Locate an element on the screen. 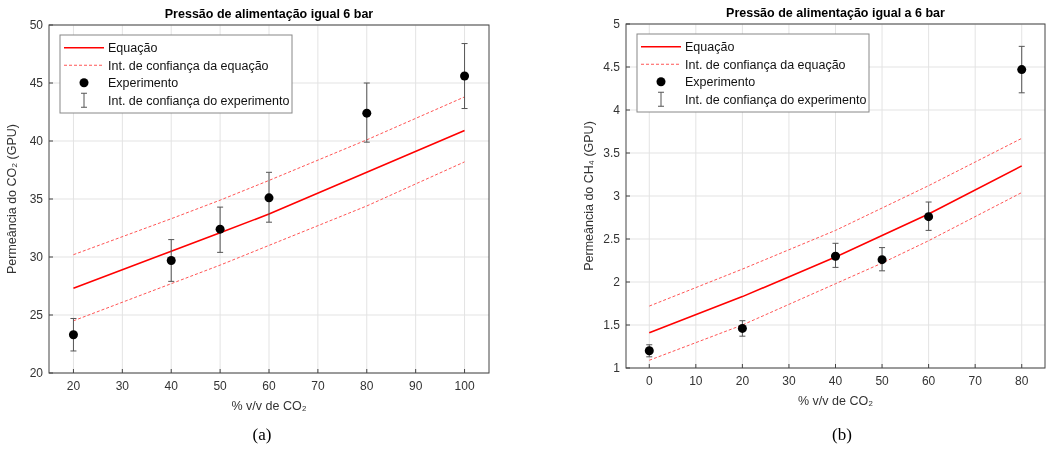  y-tick-label: 25 is located at coordinates (36, 315).